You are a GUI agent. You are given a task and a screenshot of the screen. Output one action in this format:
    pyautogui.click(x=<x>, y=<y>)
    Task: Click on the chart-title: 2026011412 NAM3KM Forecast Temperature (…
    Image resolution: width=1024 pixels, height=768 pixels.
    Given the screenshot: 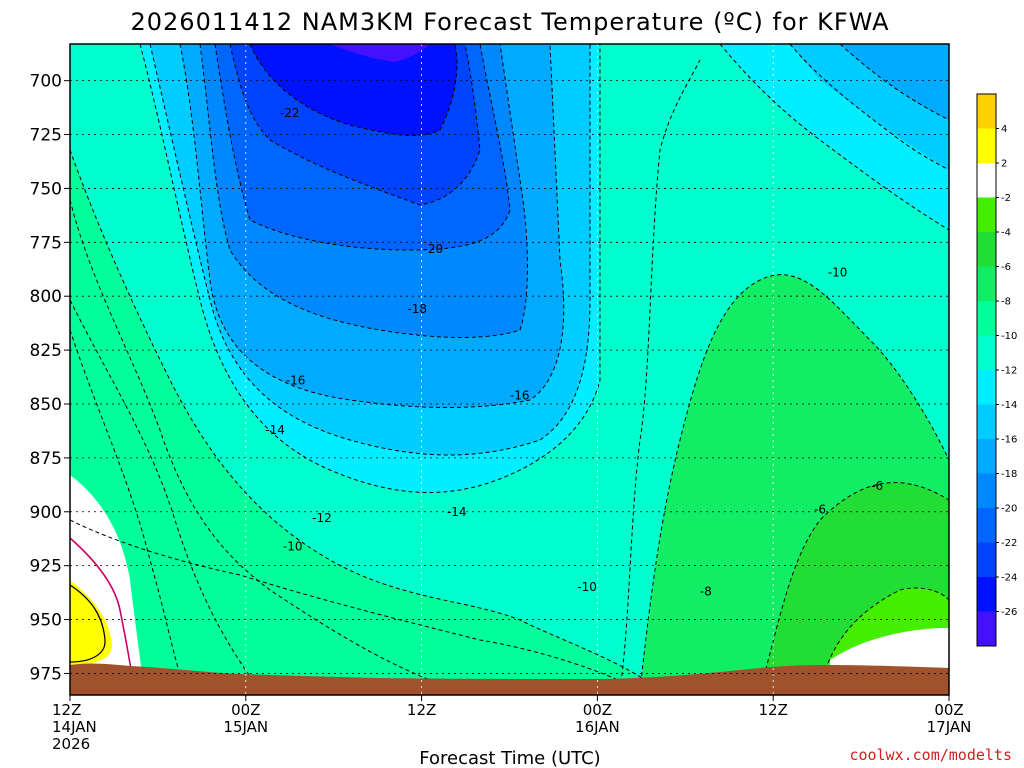 What is the action you would take?
    pyautogui.click(x=509, y=22)
    